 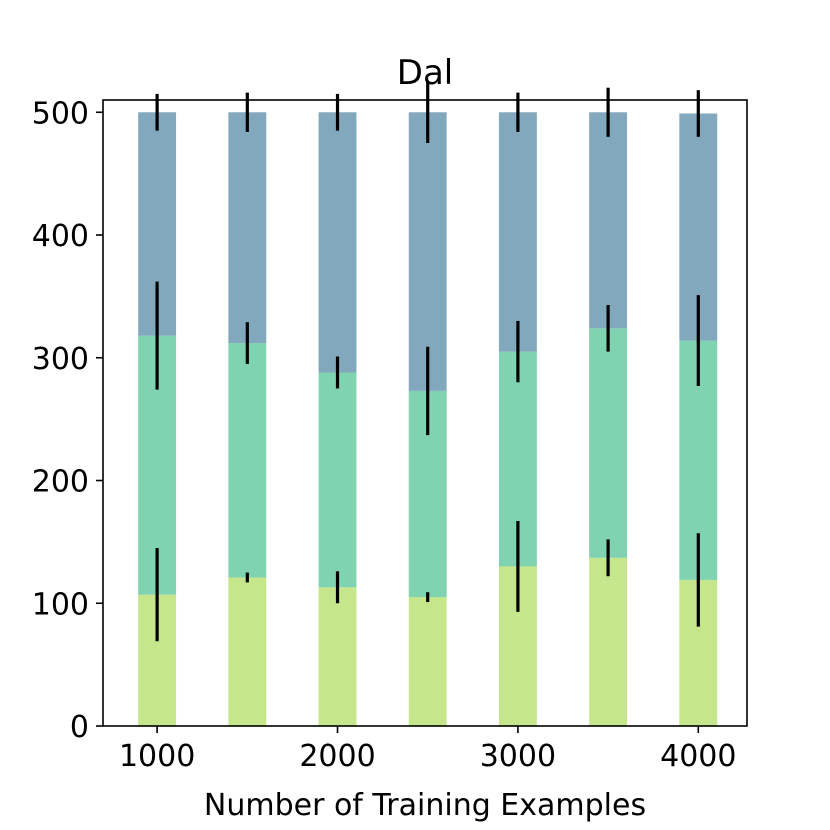 I want to click on y-tick-label: 400, so click(x=60, y=236).